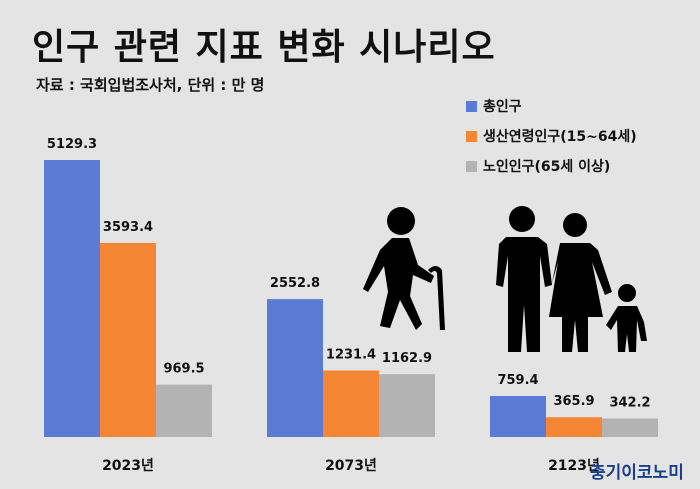 Image resolution: width=700 pixels, height=489 pixels. What do you see at coordinates (571, 279) in the screenshot?
I see `family-icon` at bounding box center [571, 279].